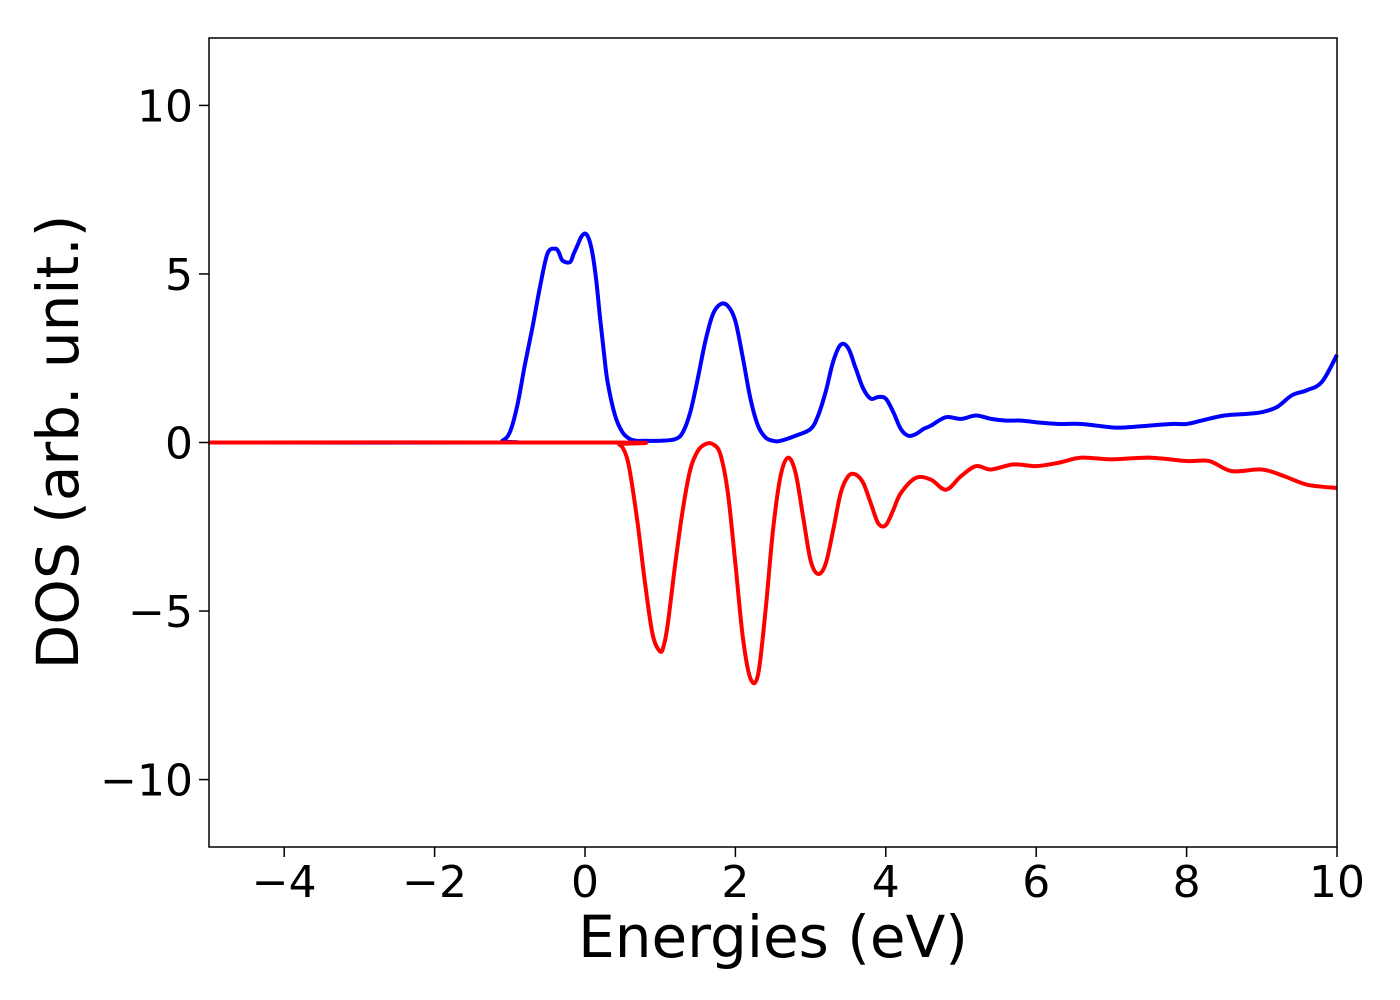 This screenshot has width=1400, height=1000. What do you see at coordinates (58, 442) in the screenshot?
I see `y-axis-title: DOS (arb. unit.)` at bounding box center [58, 442].